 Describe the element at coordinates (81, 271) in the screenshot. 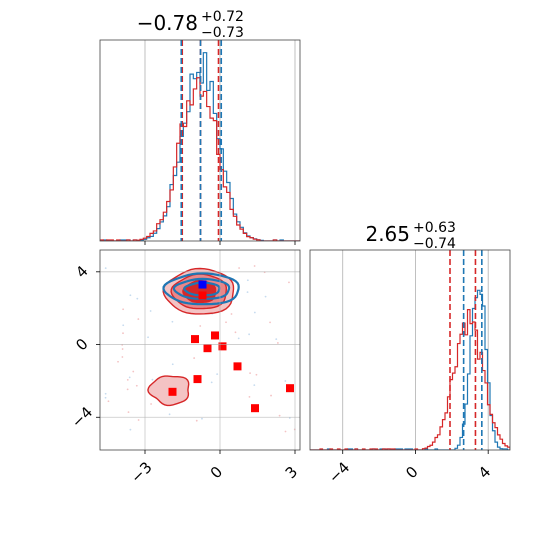

I see `y-tick-label-param-1: 4` at that location.